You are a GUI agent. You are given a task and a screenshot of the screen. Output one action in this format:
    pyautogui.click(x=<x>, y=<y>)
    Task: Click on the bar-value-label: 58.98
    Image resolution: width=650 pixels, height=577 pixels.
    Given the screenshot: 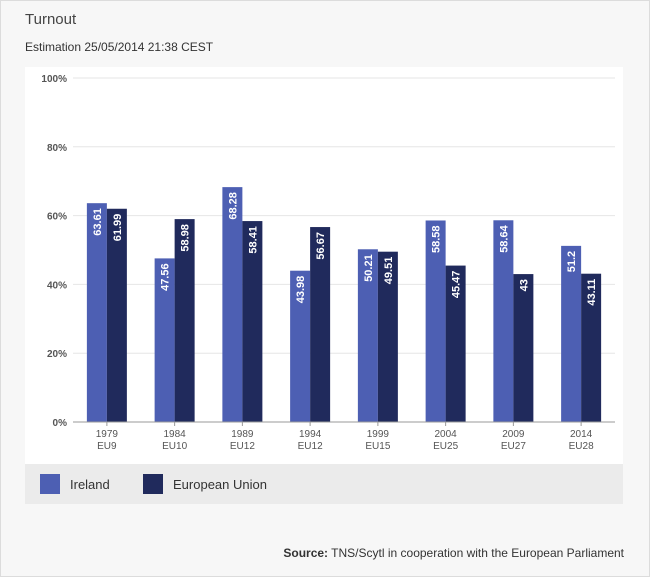 What is the action you would take?
    pyautogui.click(x=186, y=238)
    